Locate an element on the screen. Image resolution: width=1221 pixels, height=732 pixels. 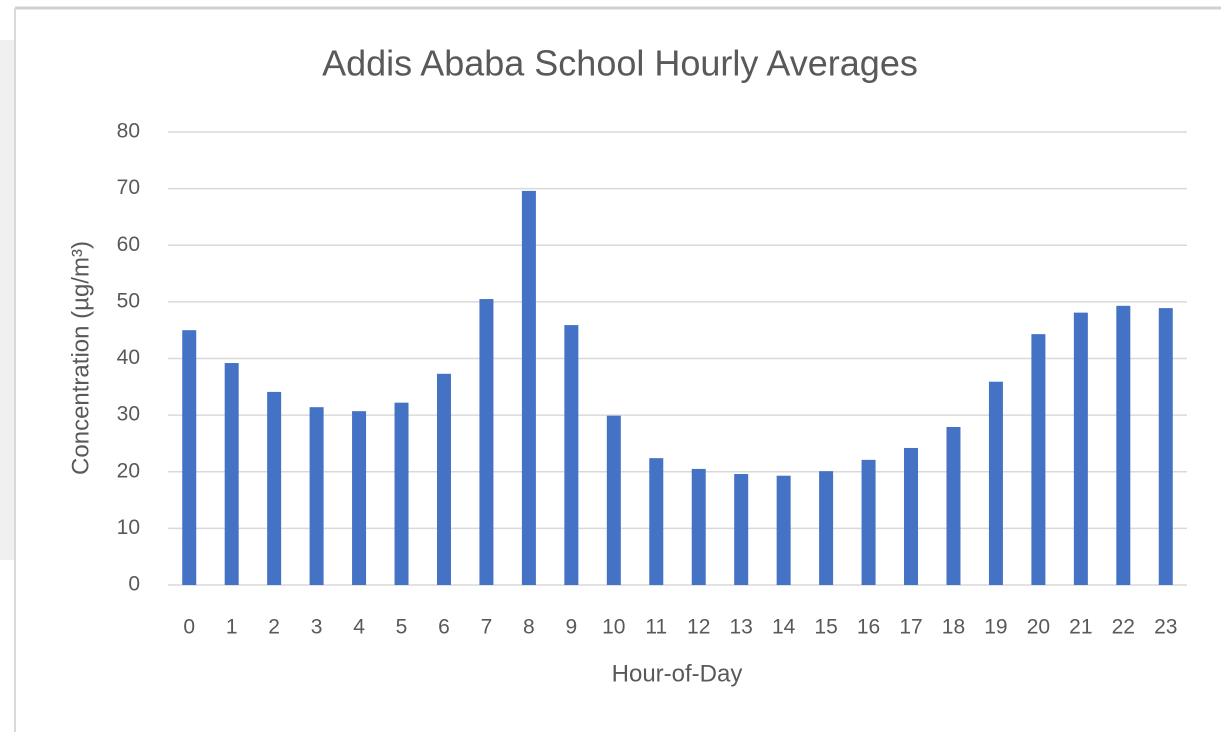
y-tick-label: 30 is located at coordinates (128, 414).